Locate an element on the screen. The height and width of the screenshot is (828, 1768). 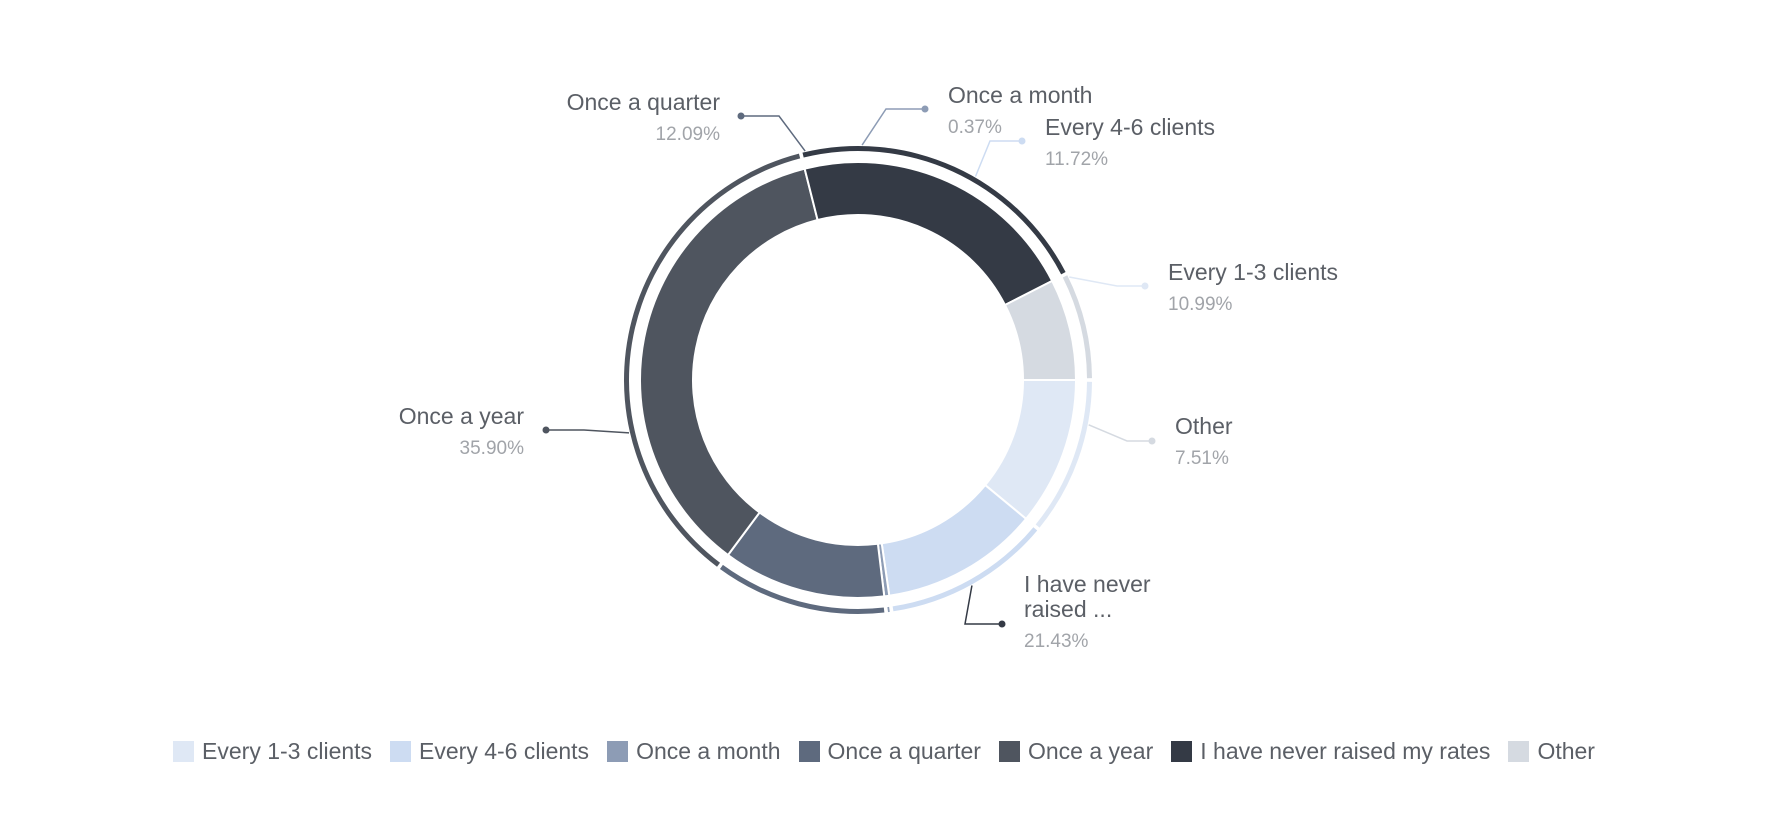
legend-swatch-once-a-year is located at coordinates (1009, 751).